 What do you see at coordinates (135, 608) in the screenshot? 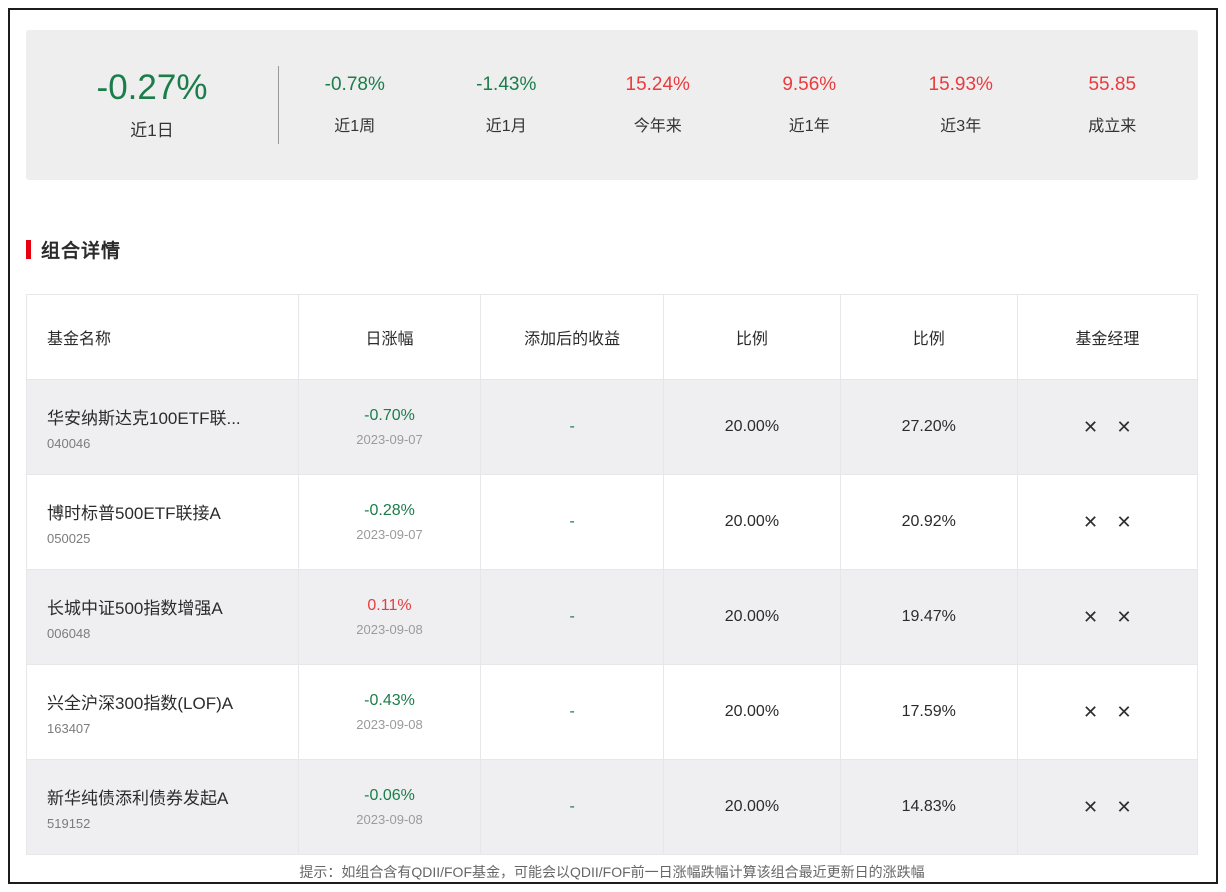
I see `fund-name-link: 长城中证500指数增强A` at bounding box center [135, 608].